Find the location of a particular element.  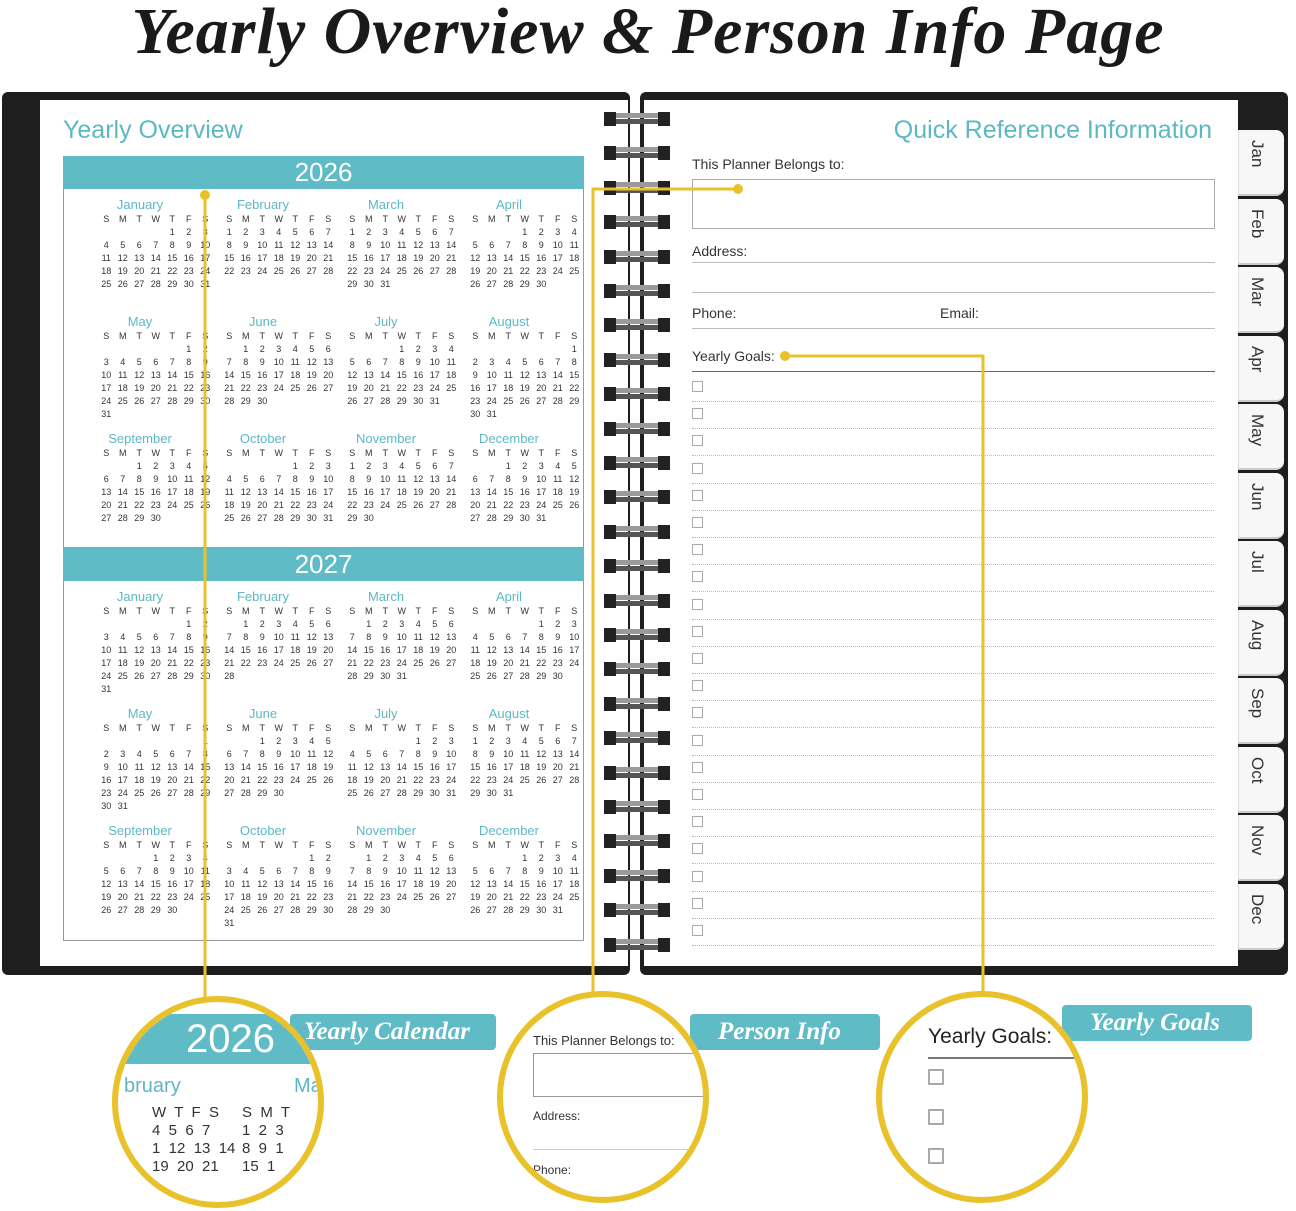

tab-oct: Oct is located at coordinates (1261, 779).